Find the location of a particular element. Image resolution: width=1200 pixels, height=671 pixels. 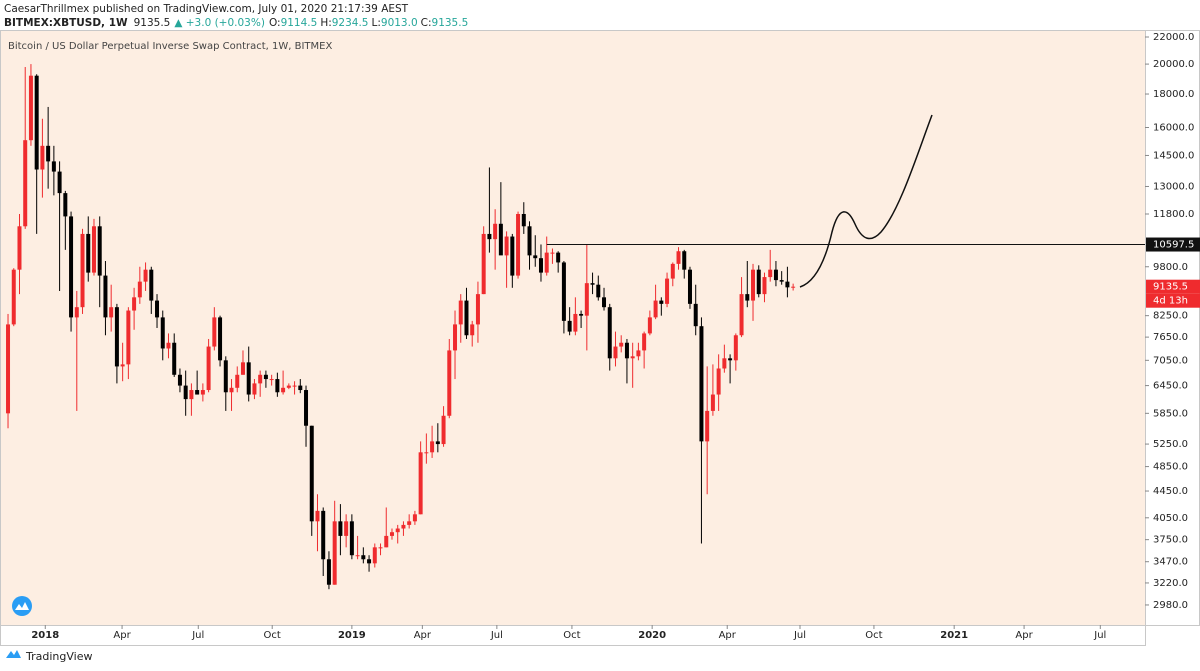

y-tick-label: 3750.0 is located at coordinates (1170, 540).